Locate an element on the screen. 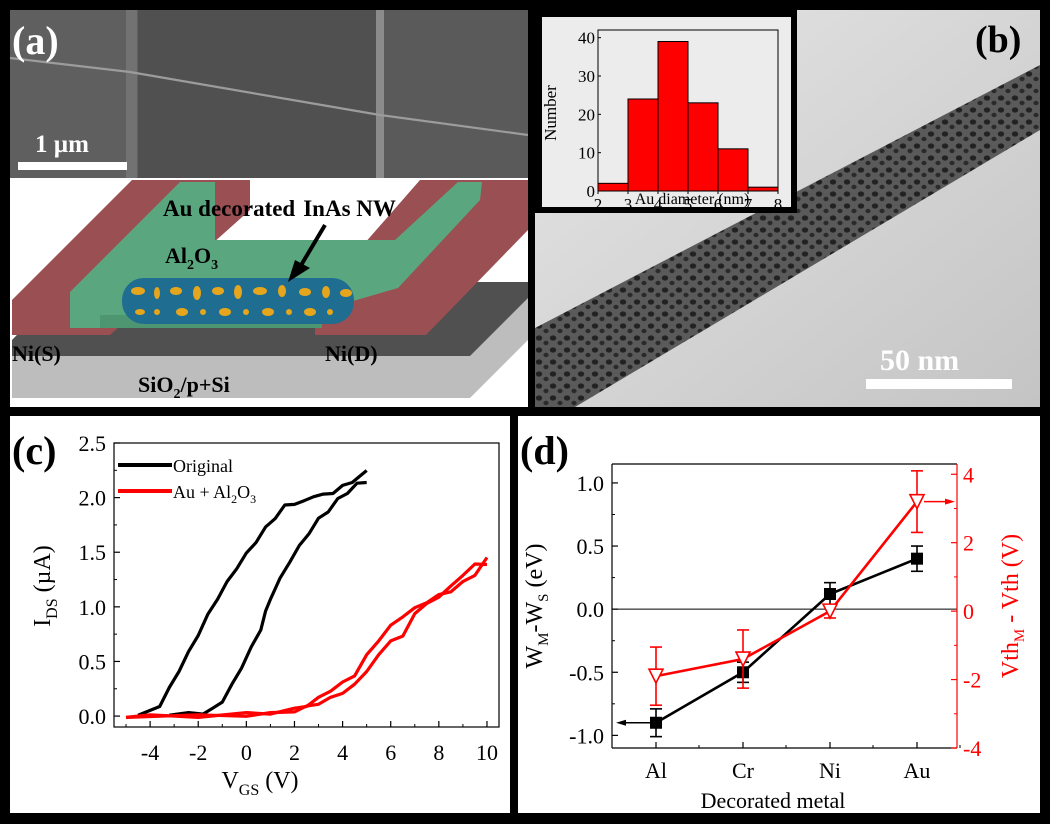 Image resolution: width=1050 pixels, height=824 pixels. histogram-xtick-label: 6 is located at coordinates (718, 201).